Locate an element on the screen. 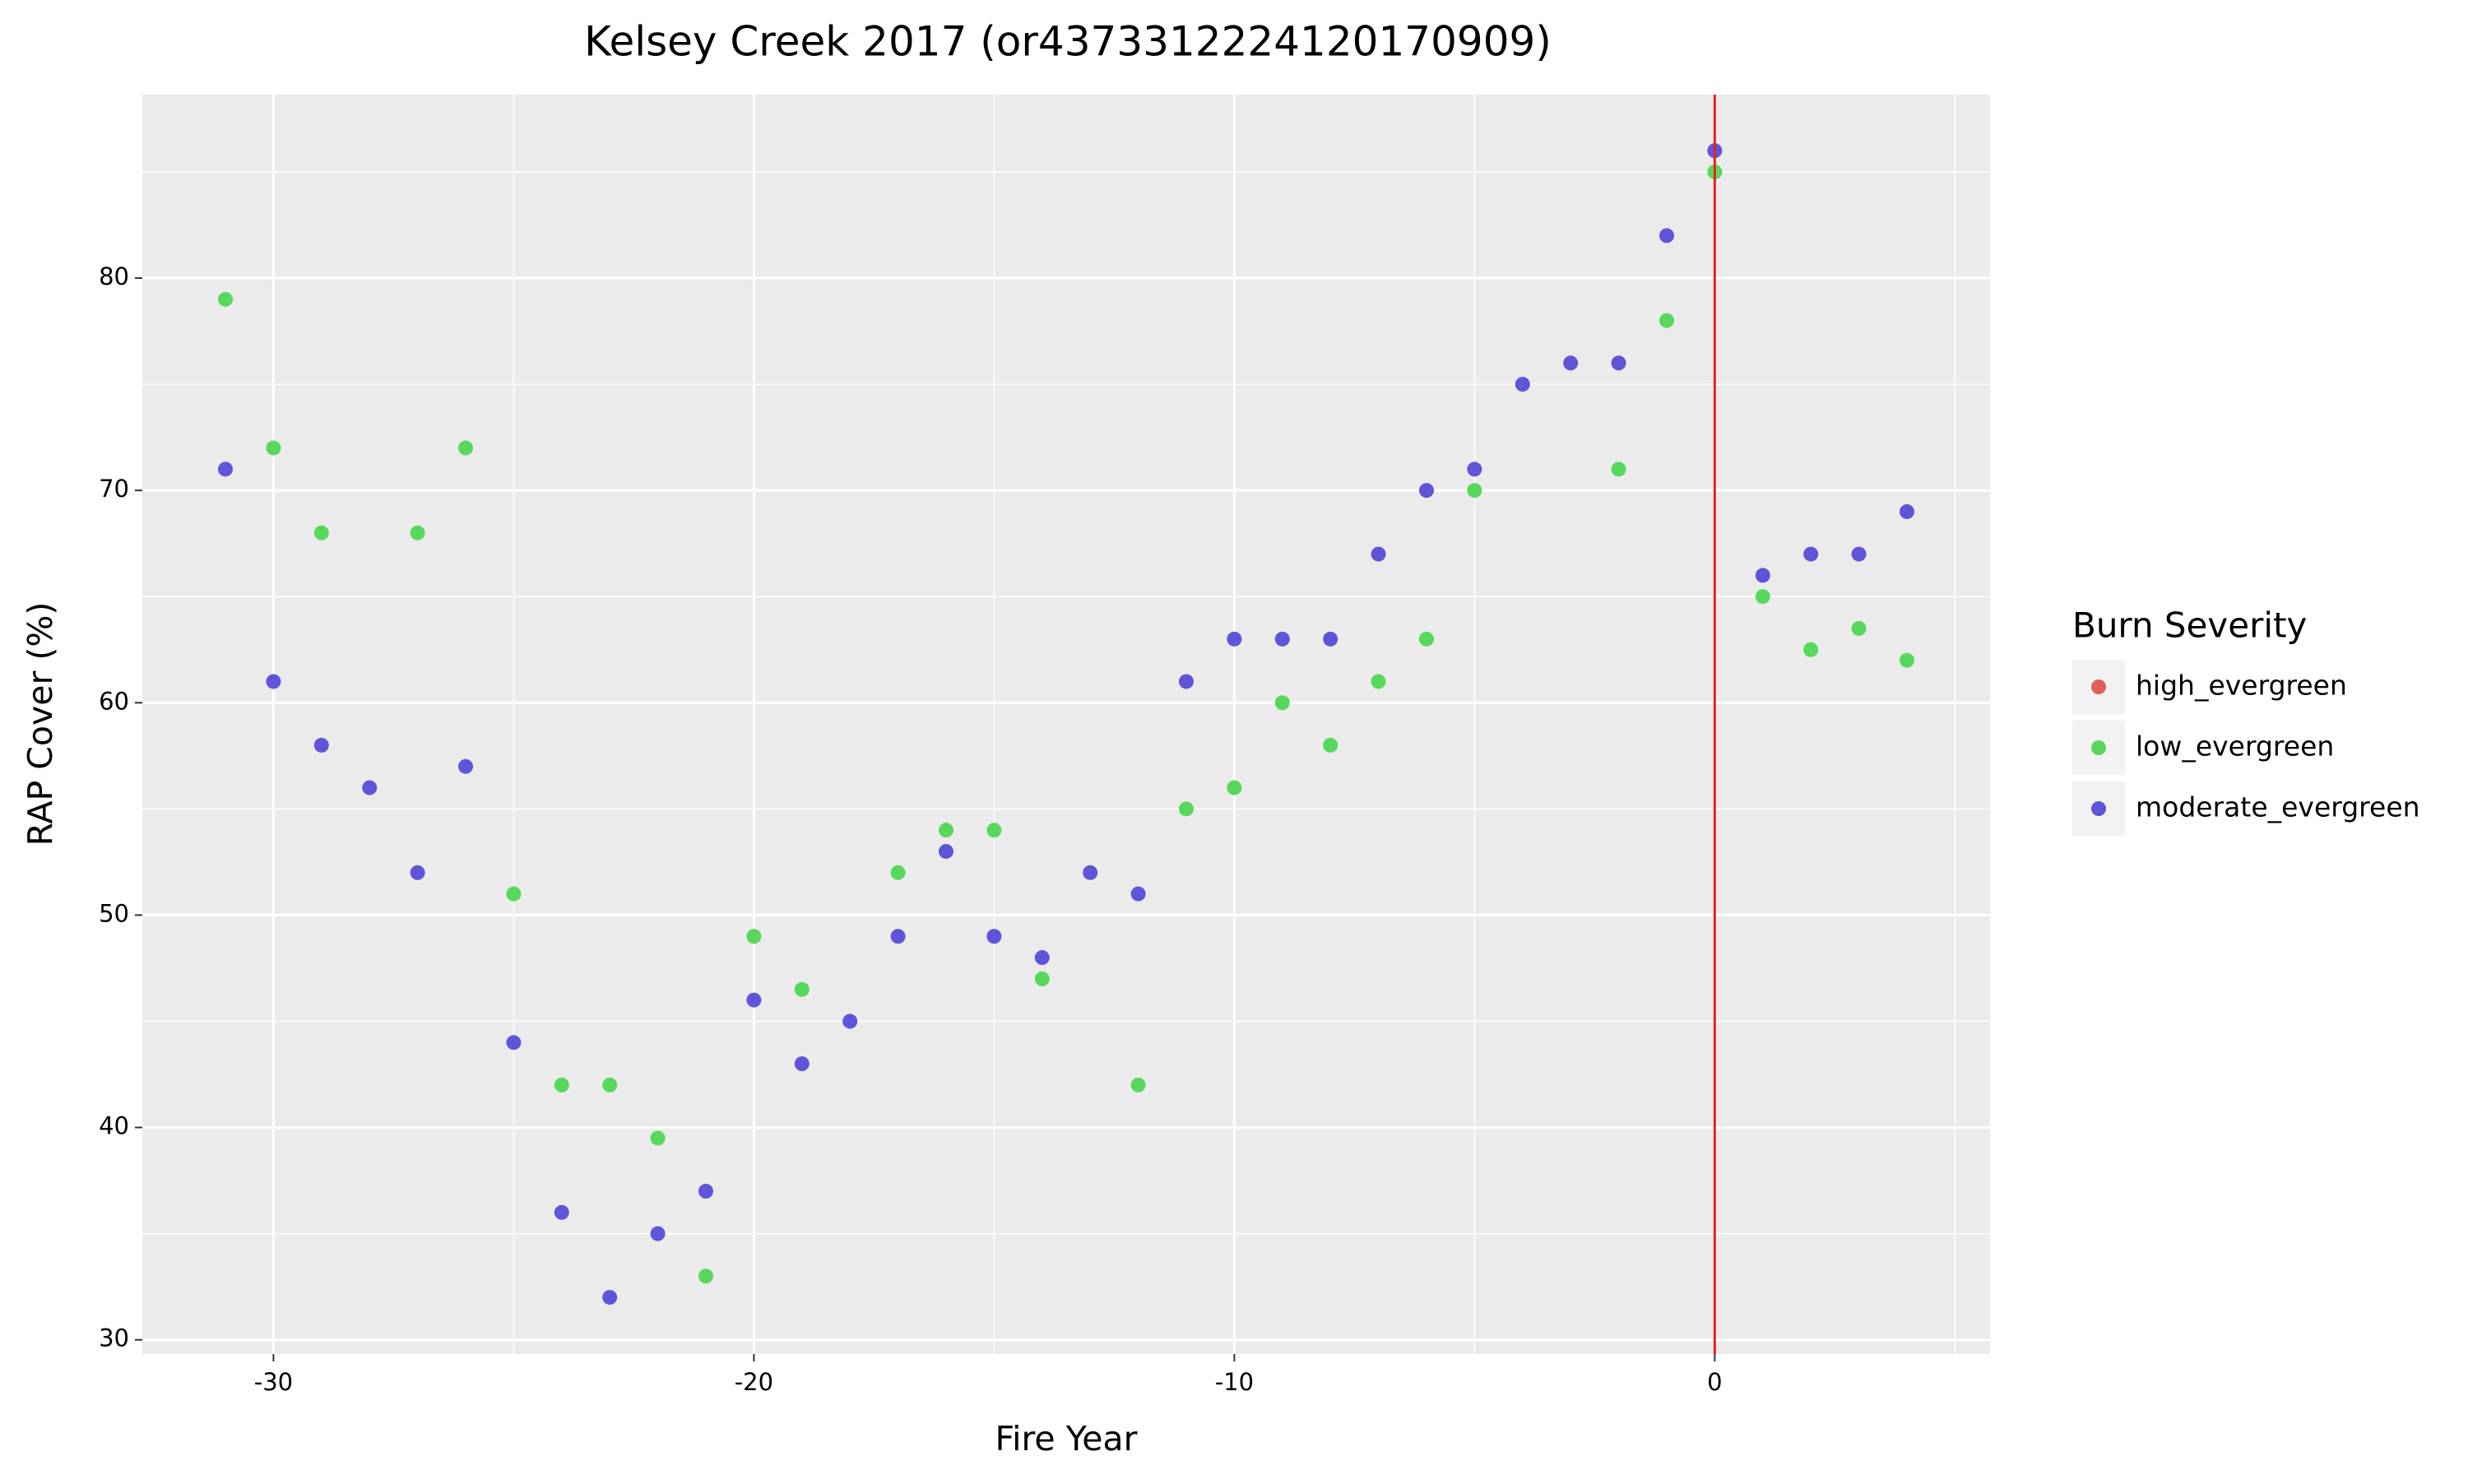 The image size is (2468, 1484). y-tick-label: 70 is located at coordinates (114, 489).